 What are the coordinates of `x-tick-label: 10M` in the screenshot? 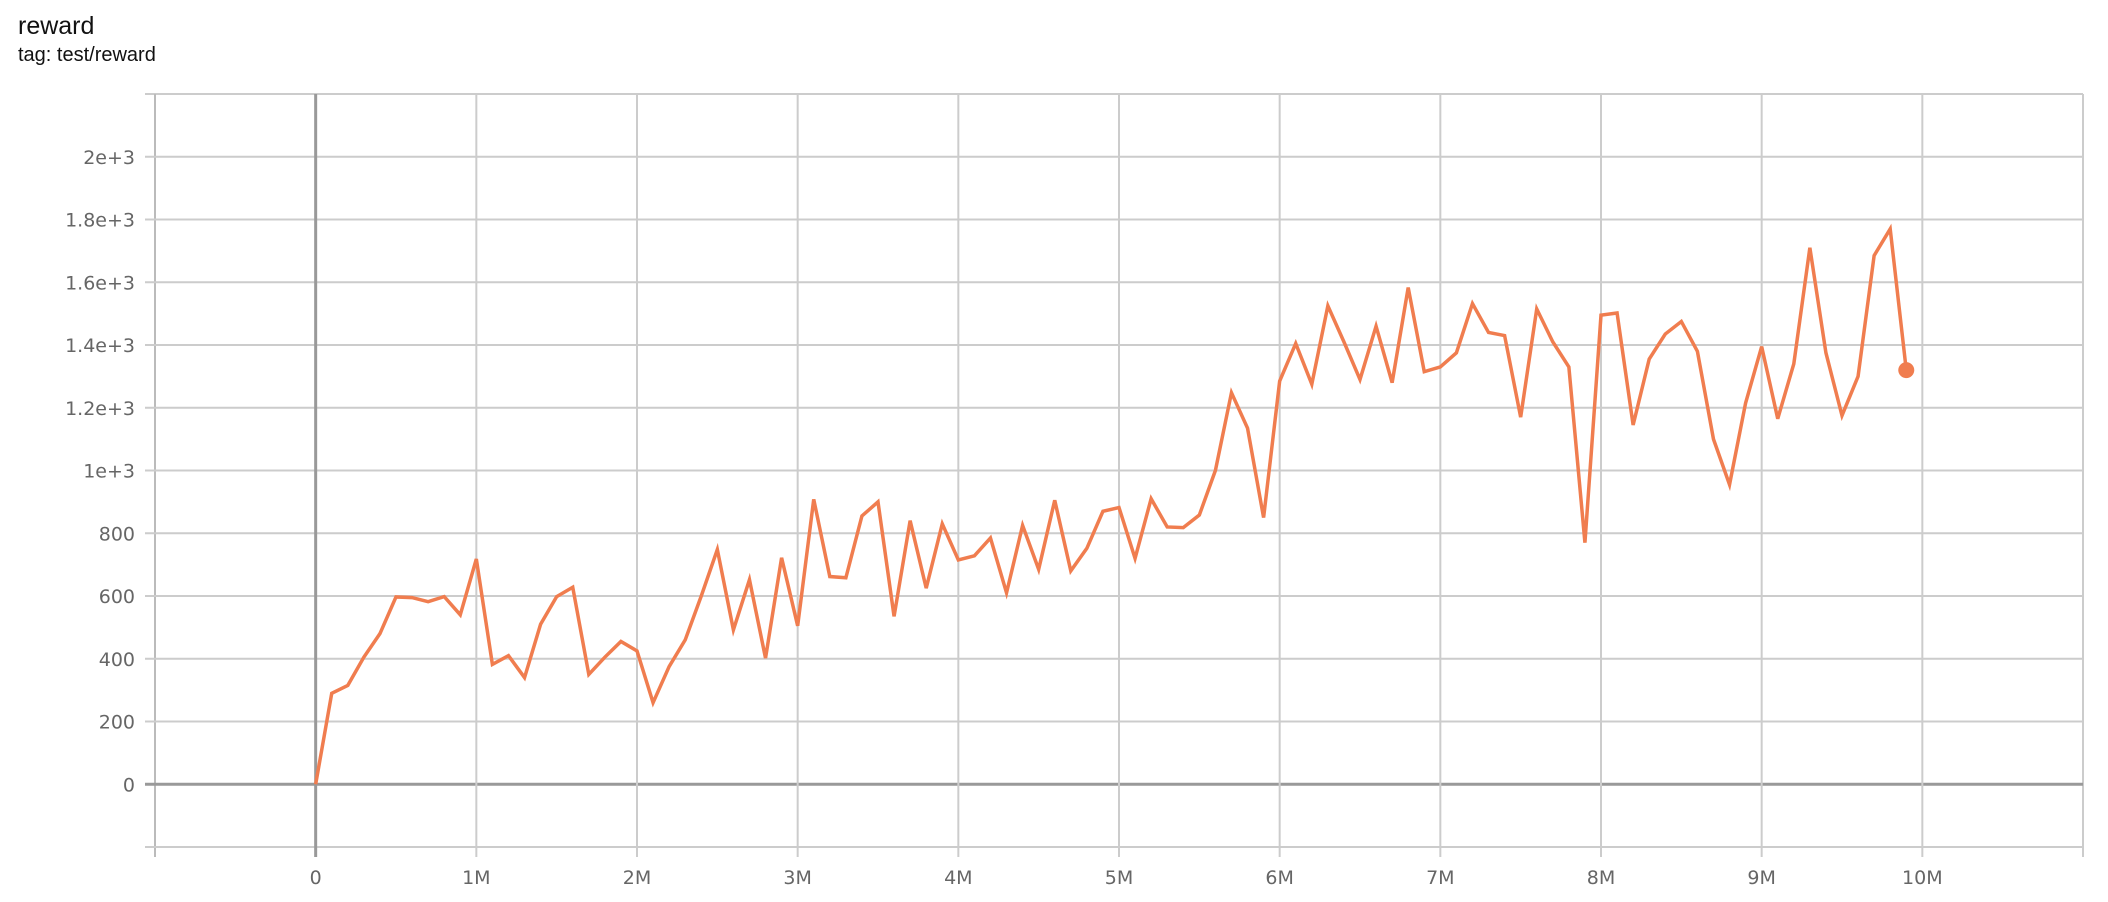 It's located at (1922, 878).